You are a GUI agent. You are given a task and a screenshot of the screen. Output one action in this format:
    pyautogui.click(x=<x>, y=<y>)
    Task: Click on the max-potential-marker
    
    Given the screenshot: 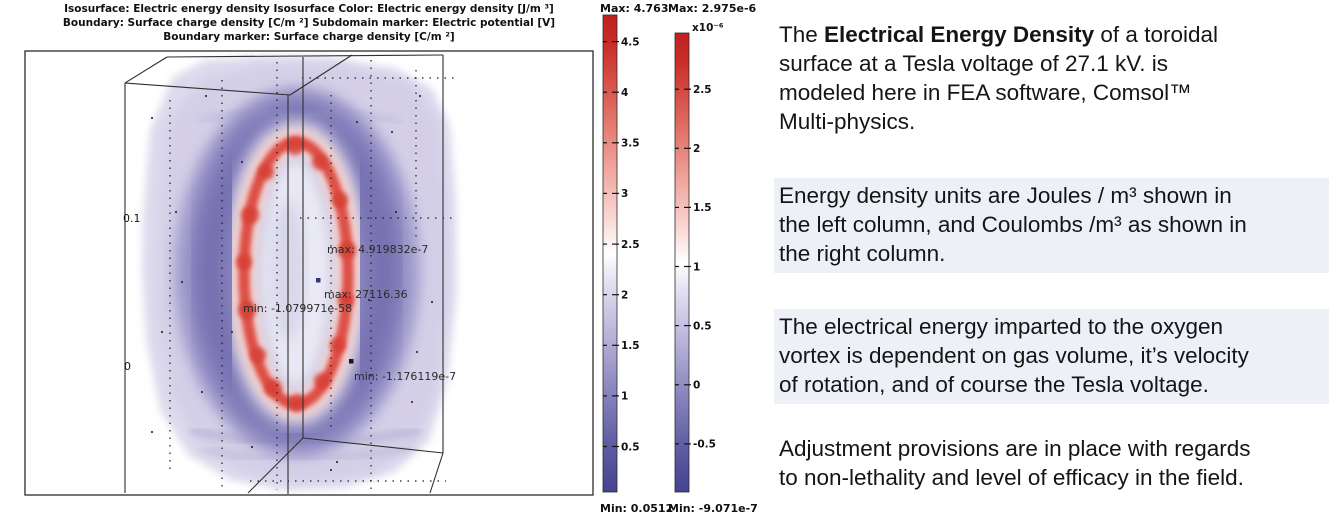 What is the action you would take?
    pyautogui.click(x=318, y=280)
    